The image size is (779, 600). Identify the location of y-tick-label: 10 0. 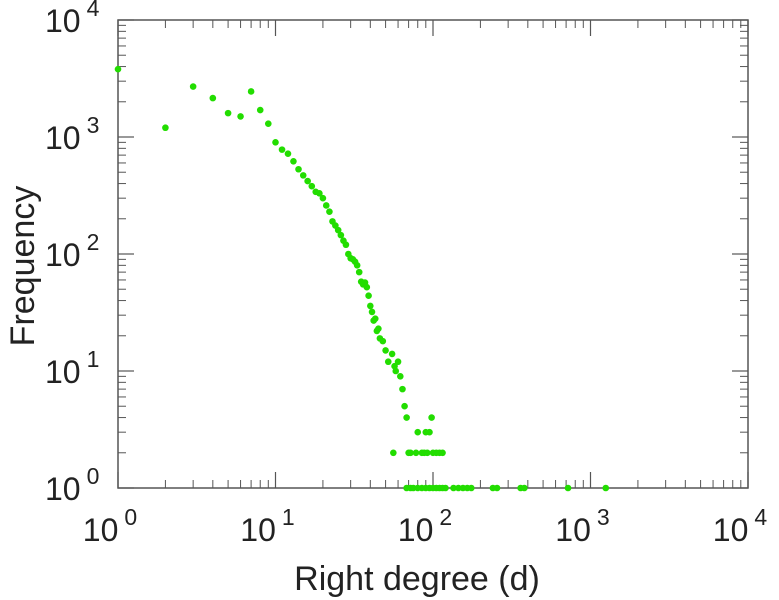
(72, 485).